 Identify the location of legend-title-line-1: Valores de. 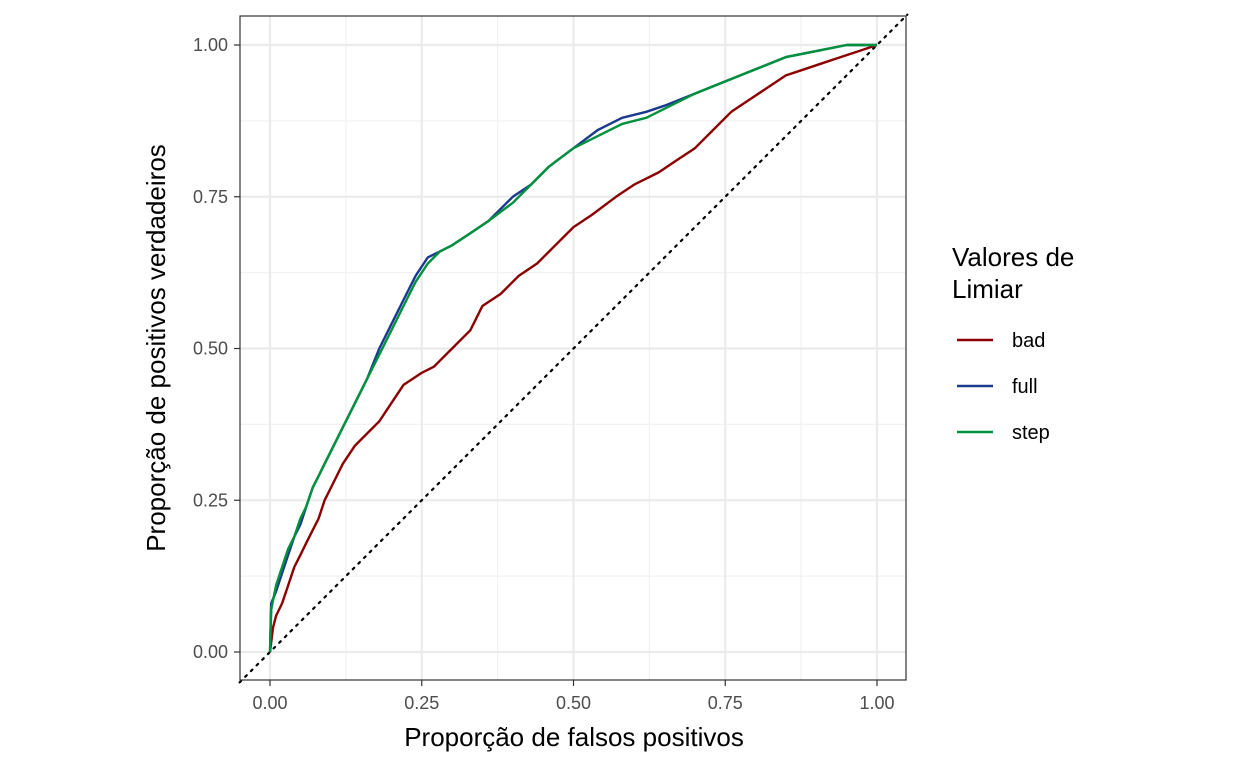
(1013, 257).